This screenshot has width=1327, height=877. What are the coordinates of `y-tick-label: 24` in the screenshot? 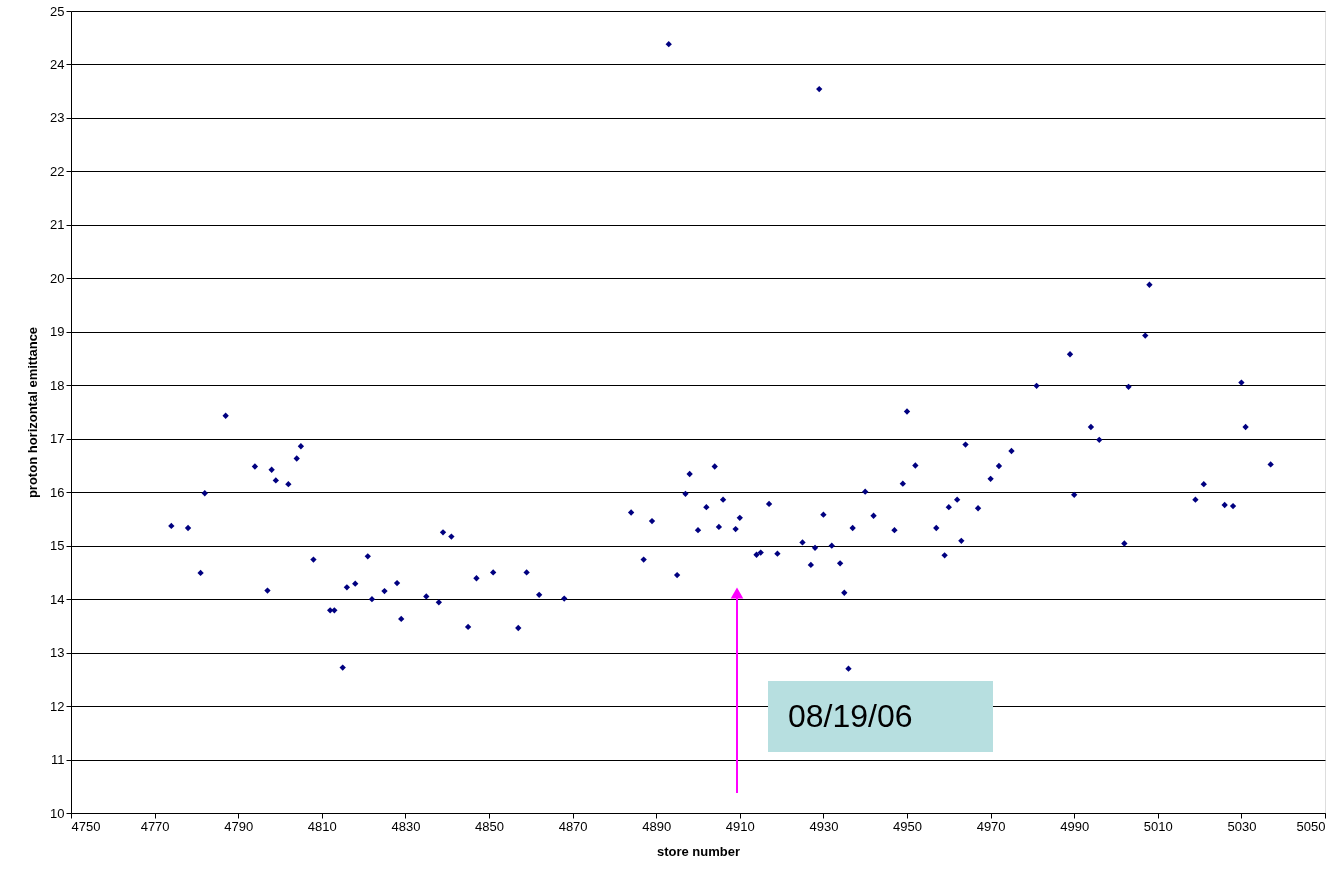 It's located at (57, 64).